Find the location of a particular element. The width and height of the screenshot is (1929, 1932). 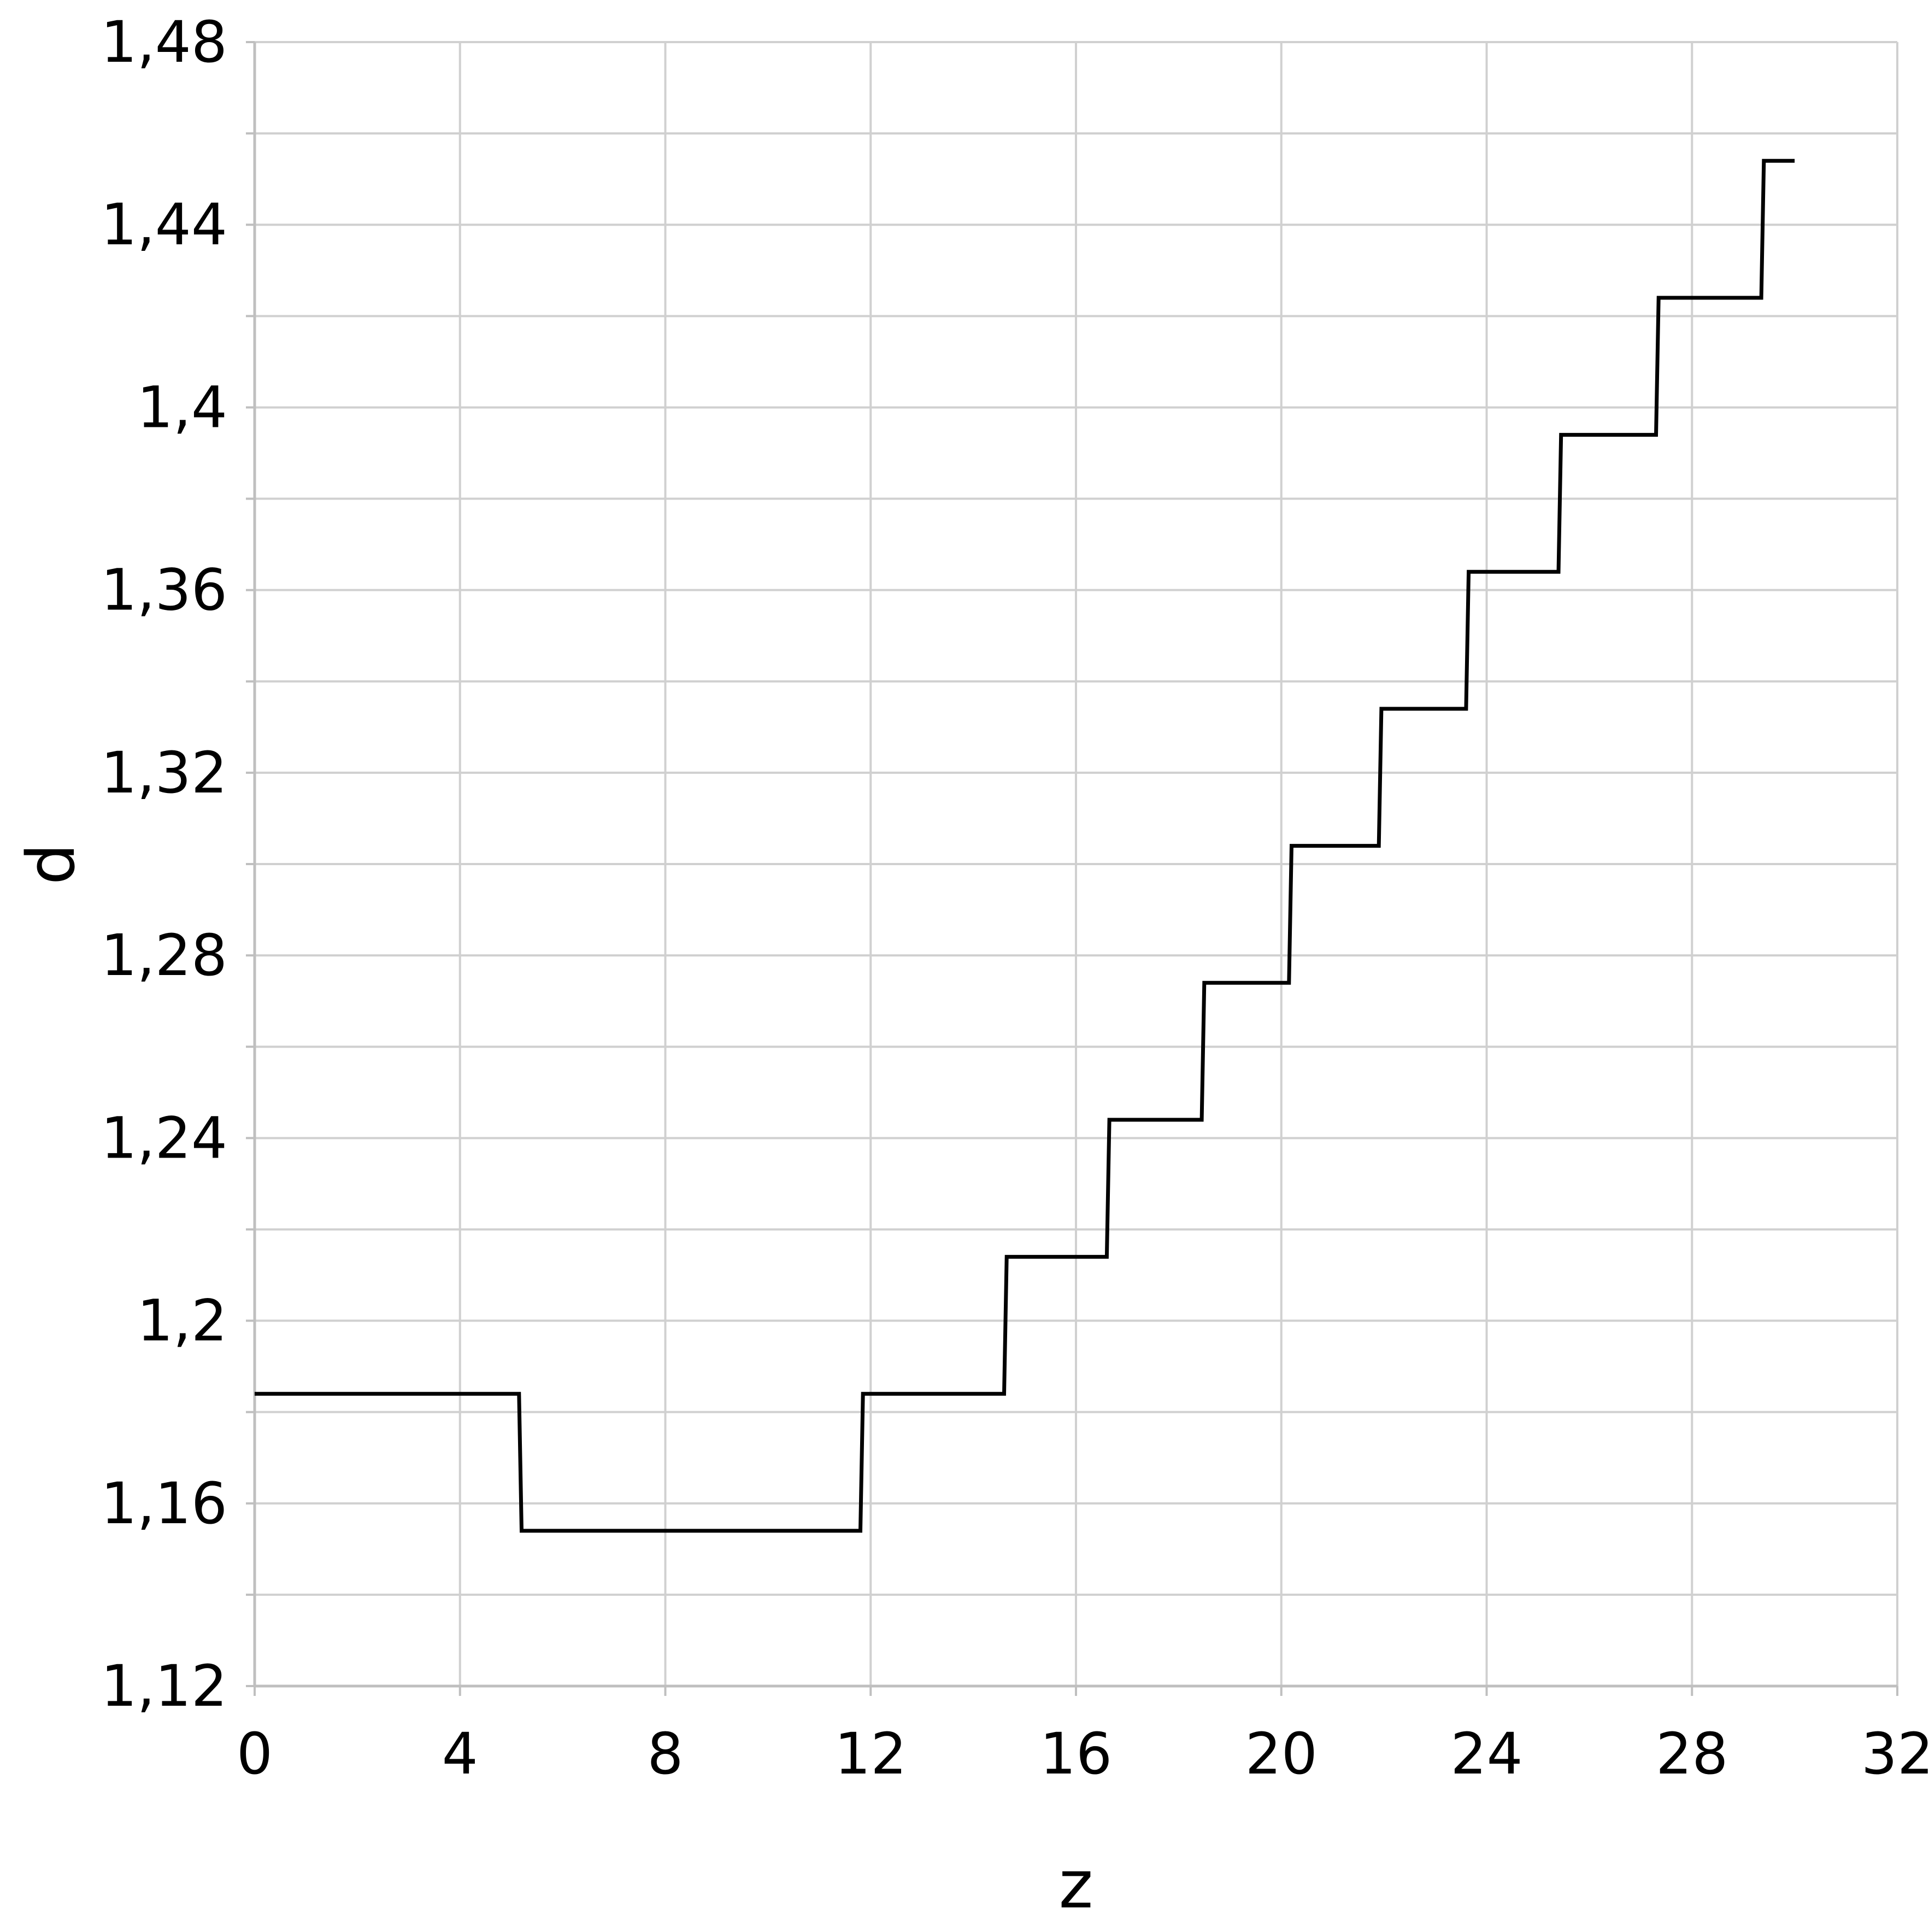

y-tick-label: 1,2 is located at coordinates (182, 1321).